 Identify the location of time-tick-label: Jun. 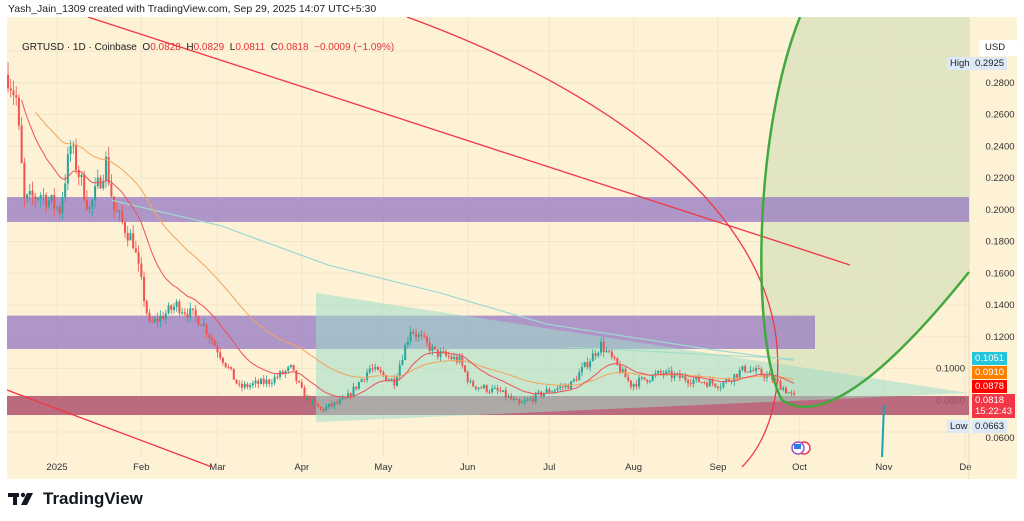
(467, 467).